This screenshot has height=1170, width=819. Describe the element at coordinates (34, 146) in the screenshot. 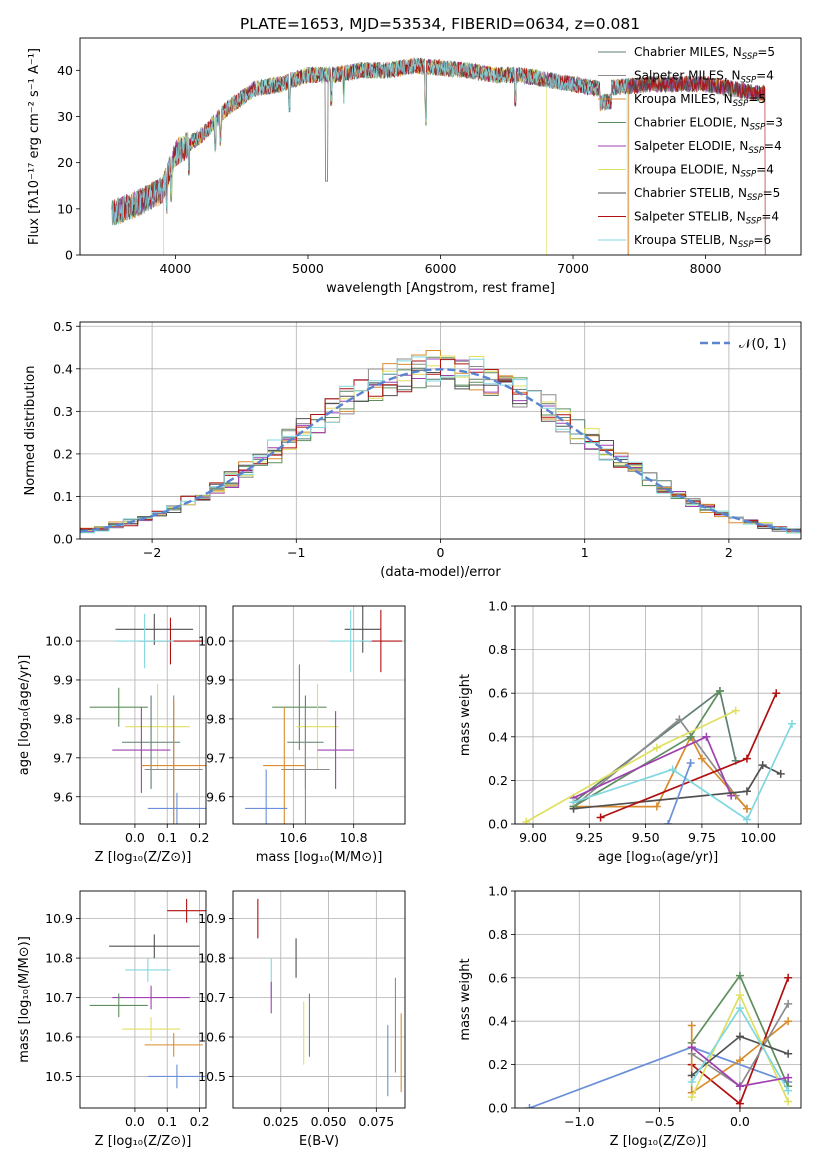

I see `y-axis-label: Flux [fλ10⁻¹⁷ erg cm⁻² s⁻¹ A⁻¹]` at that location.